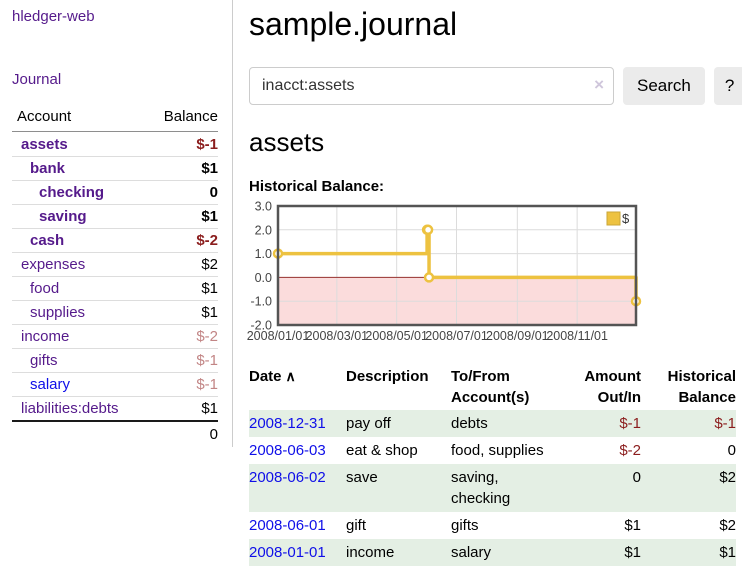 This screenshot has height=582, width=742. Describe the element at coordinates (53, 16) in the screenshot. I see `brand-link: hledger-web` at that location.